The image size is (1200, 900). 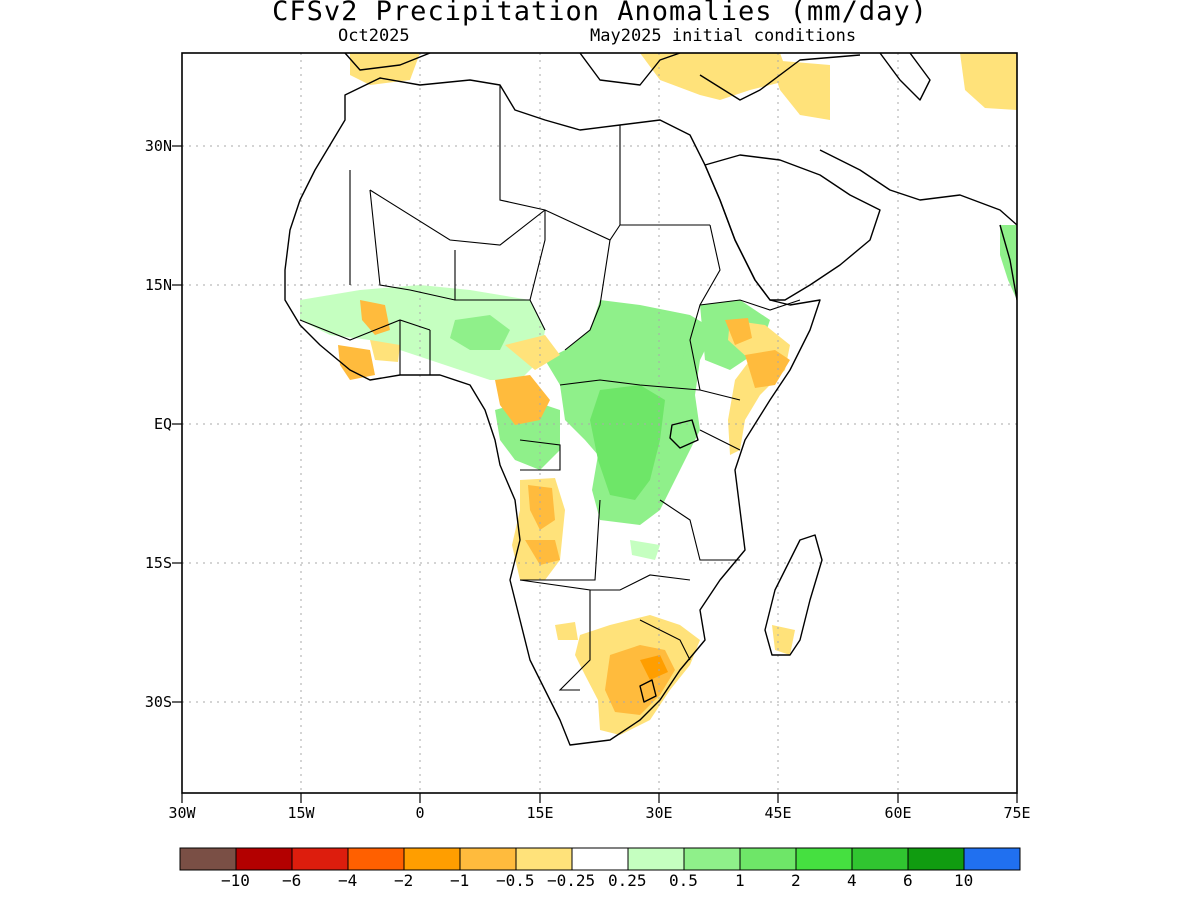 I want to click on wet-anomaly-mozambique, so click(x=645, y=550).